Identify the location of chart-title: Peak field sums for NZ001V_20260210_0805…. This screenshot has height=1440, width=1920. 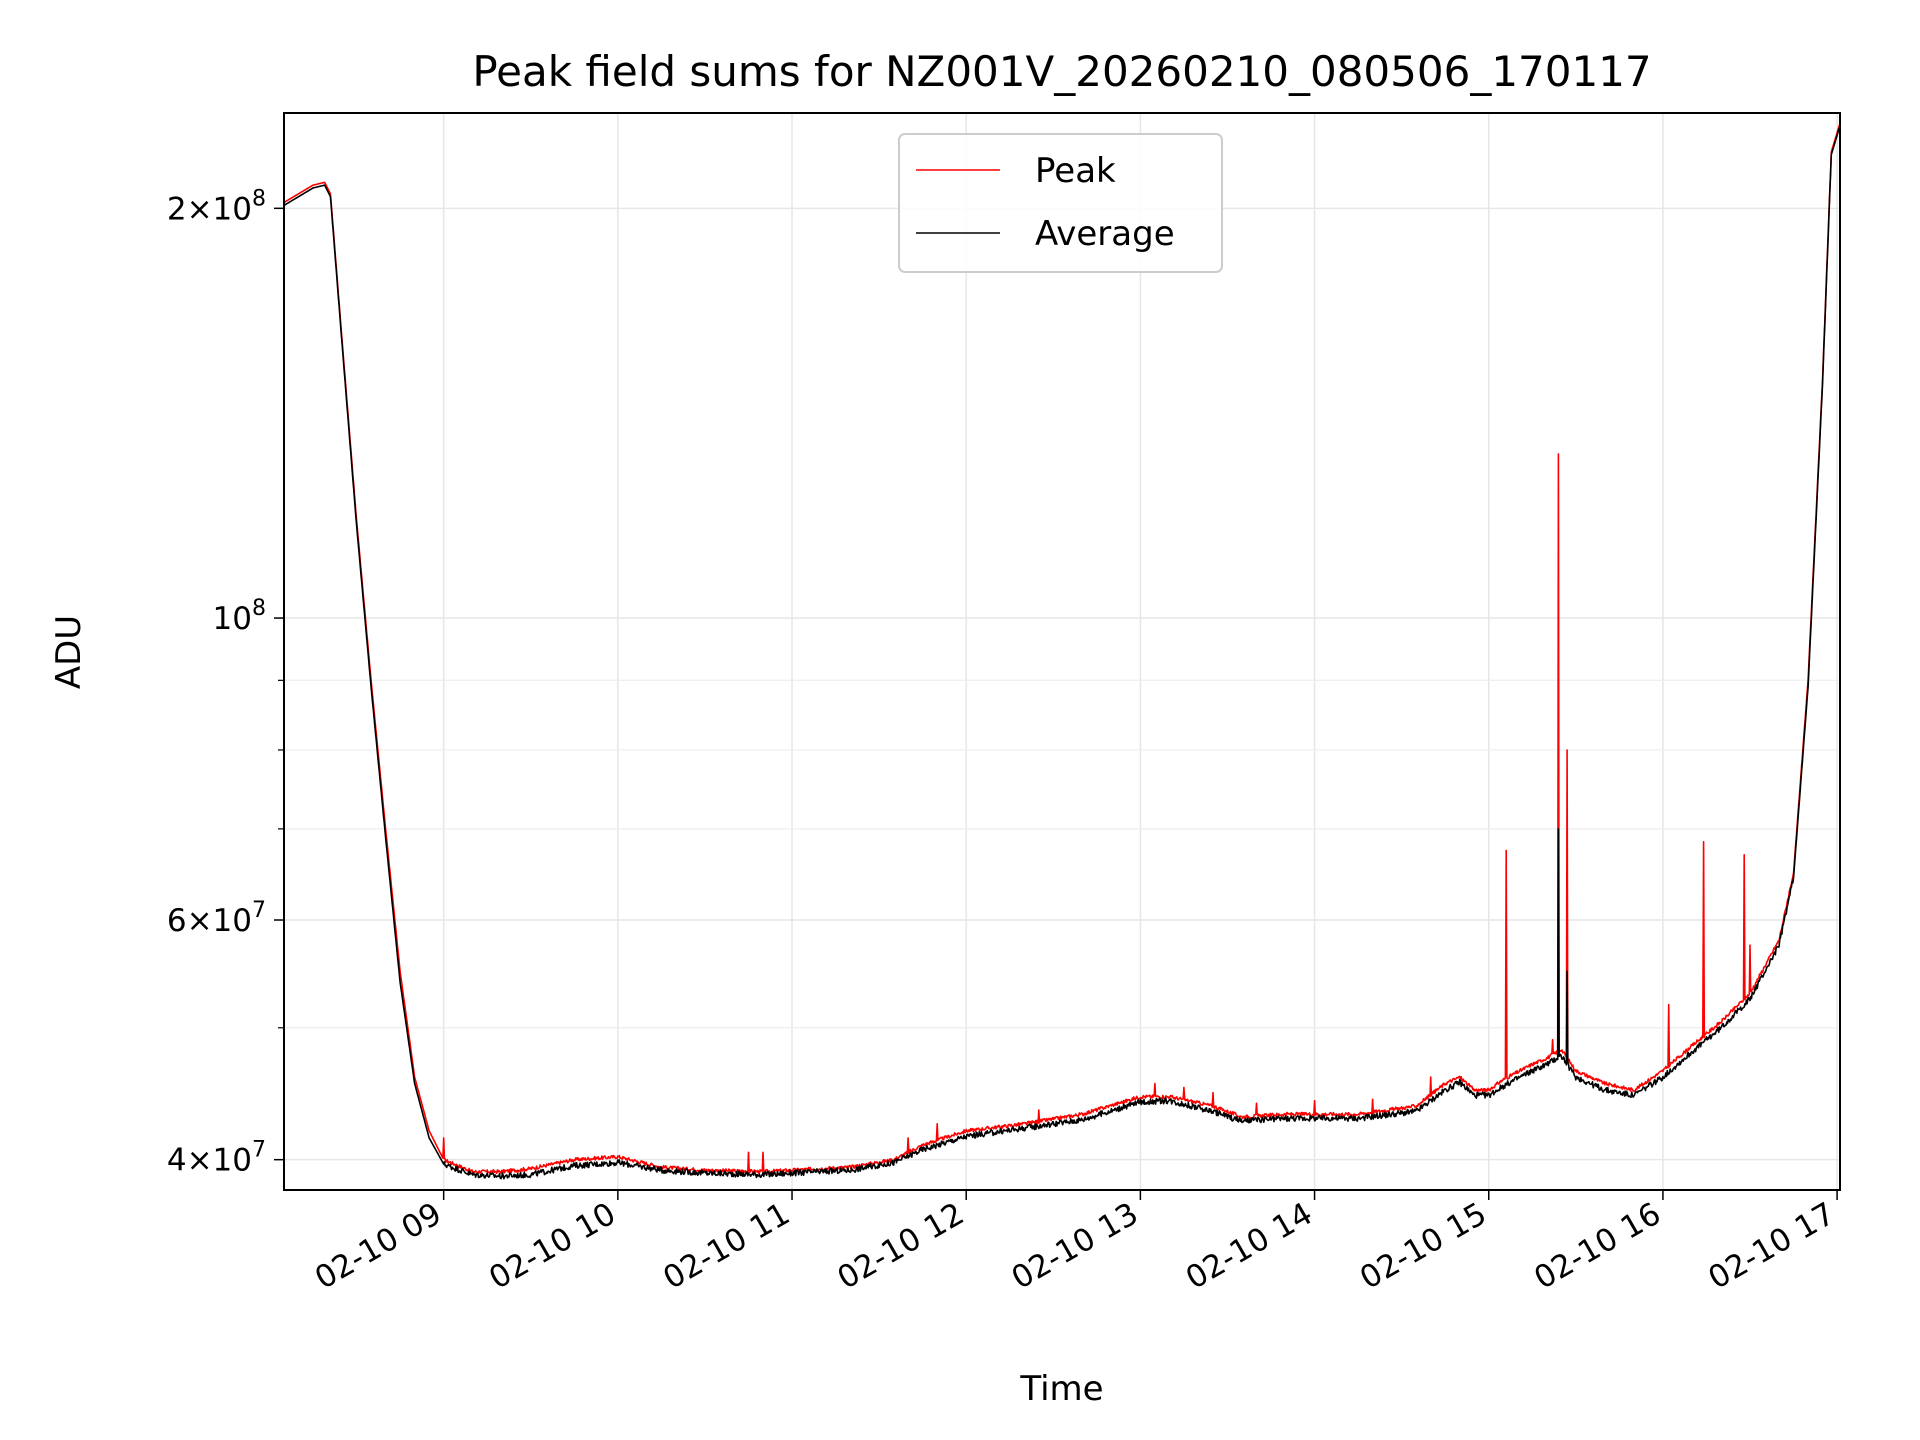
(1061, 71).